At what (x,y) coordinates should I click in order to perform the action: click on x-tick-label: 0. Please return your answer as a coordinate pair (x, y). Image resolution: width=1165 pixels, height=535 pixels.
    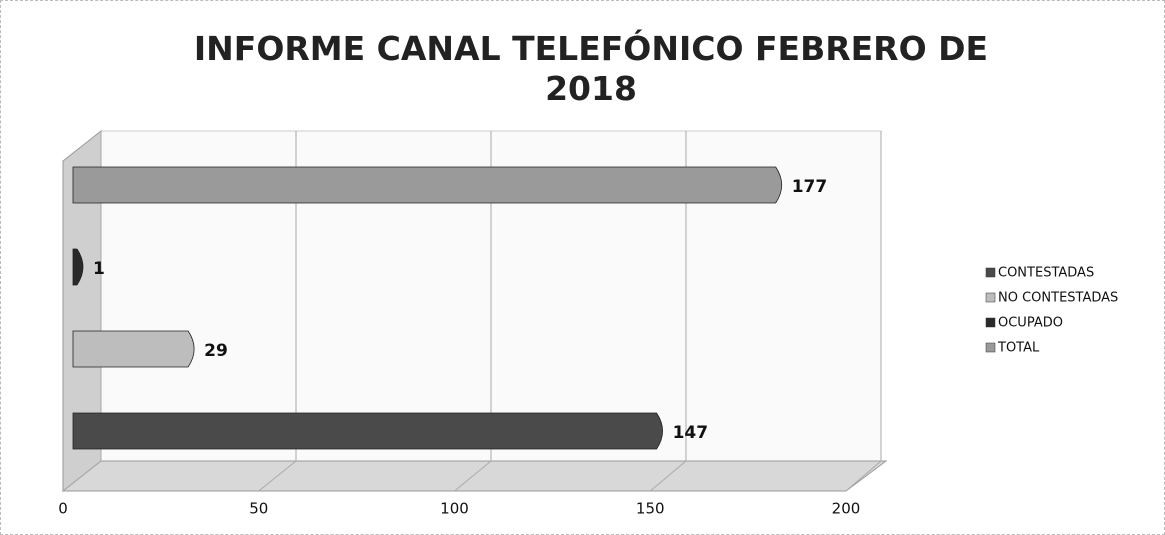
    Looking at the image, I should click on (63, 509).